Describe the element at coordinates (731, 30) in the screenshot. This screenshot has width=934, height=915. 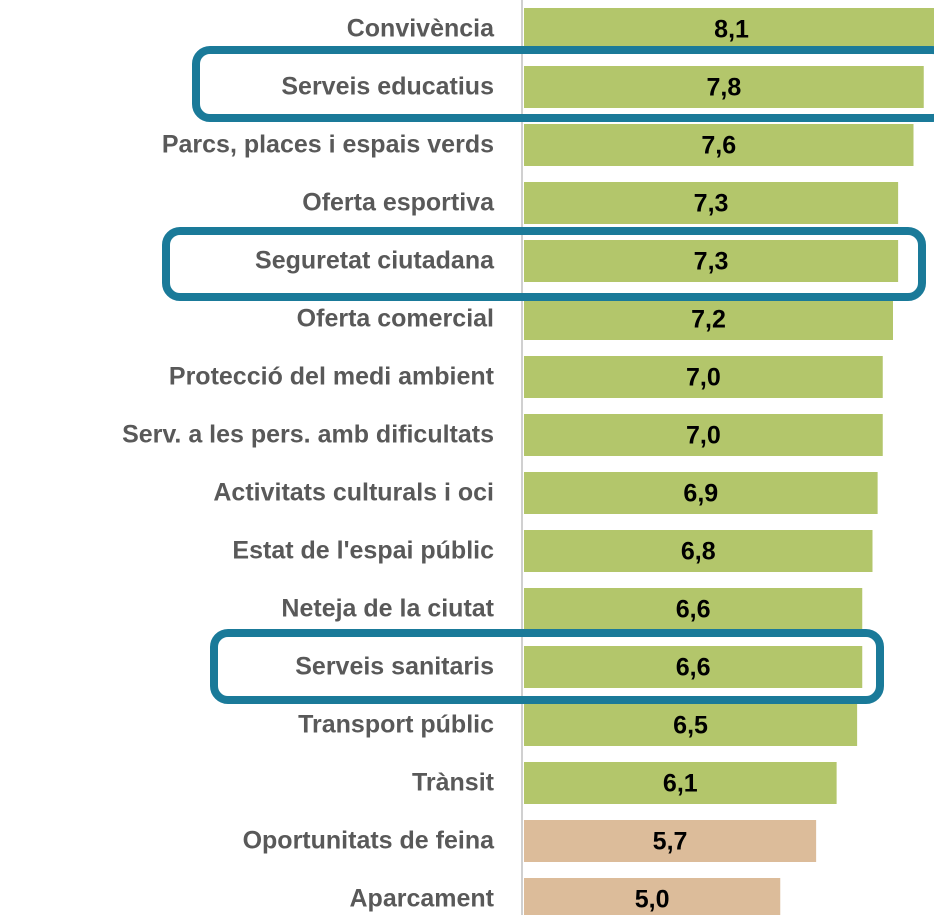
I see `value-label: 8,1` at that location.